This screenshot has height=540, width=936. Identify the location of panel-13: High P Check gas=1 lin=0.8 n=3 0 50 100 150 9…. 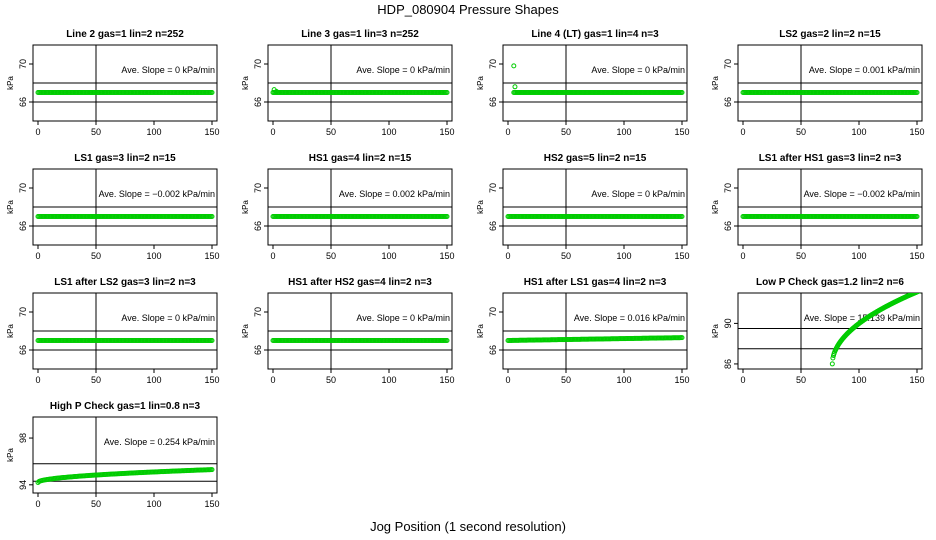
(113, 455).